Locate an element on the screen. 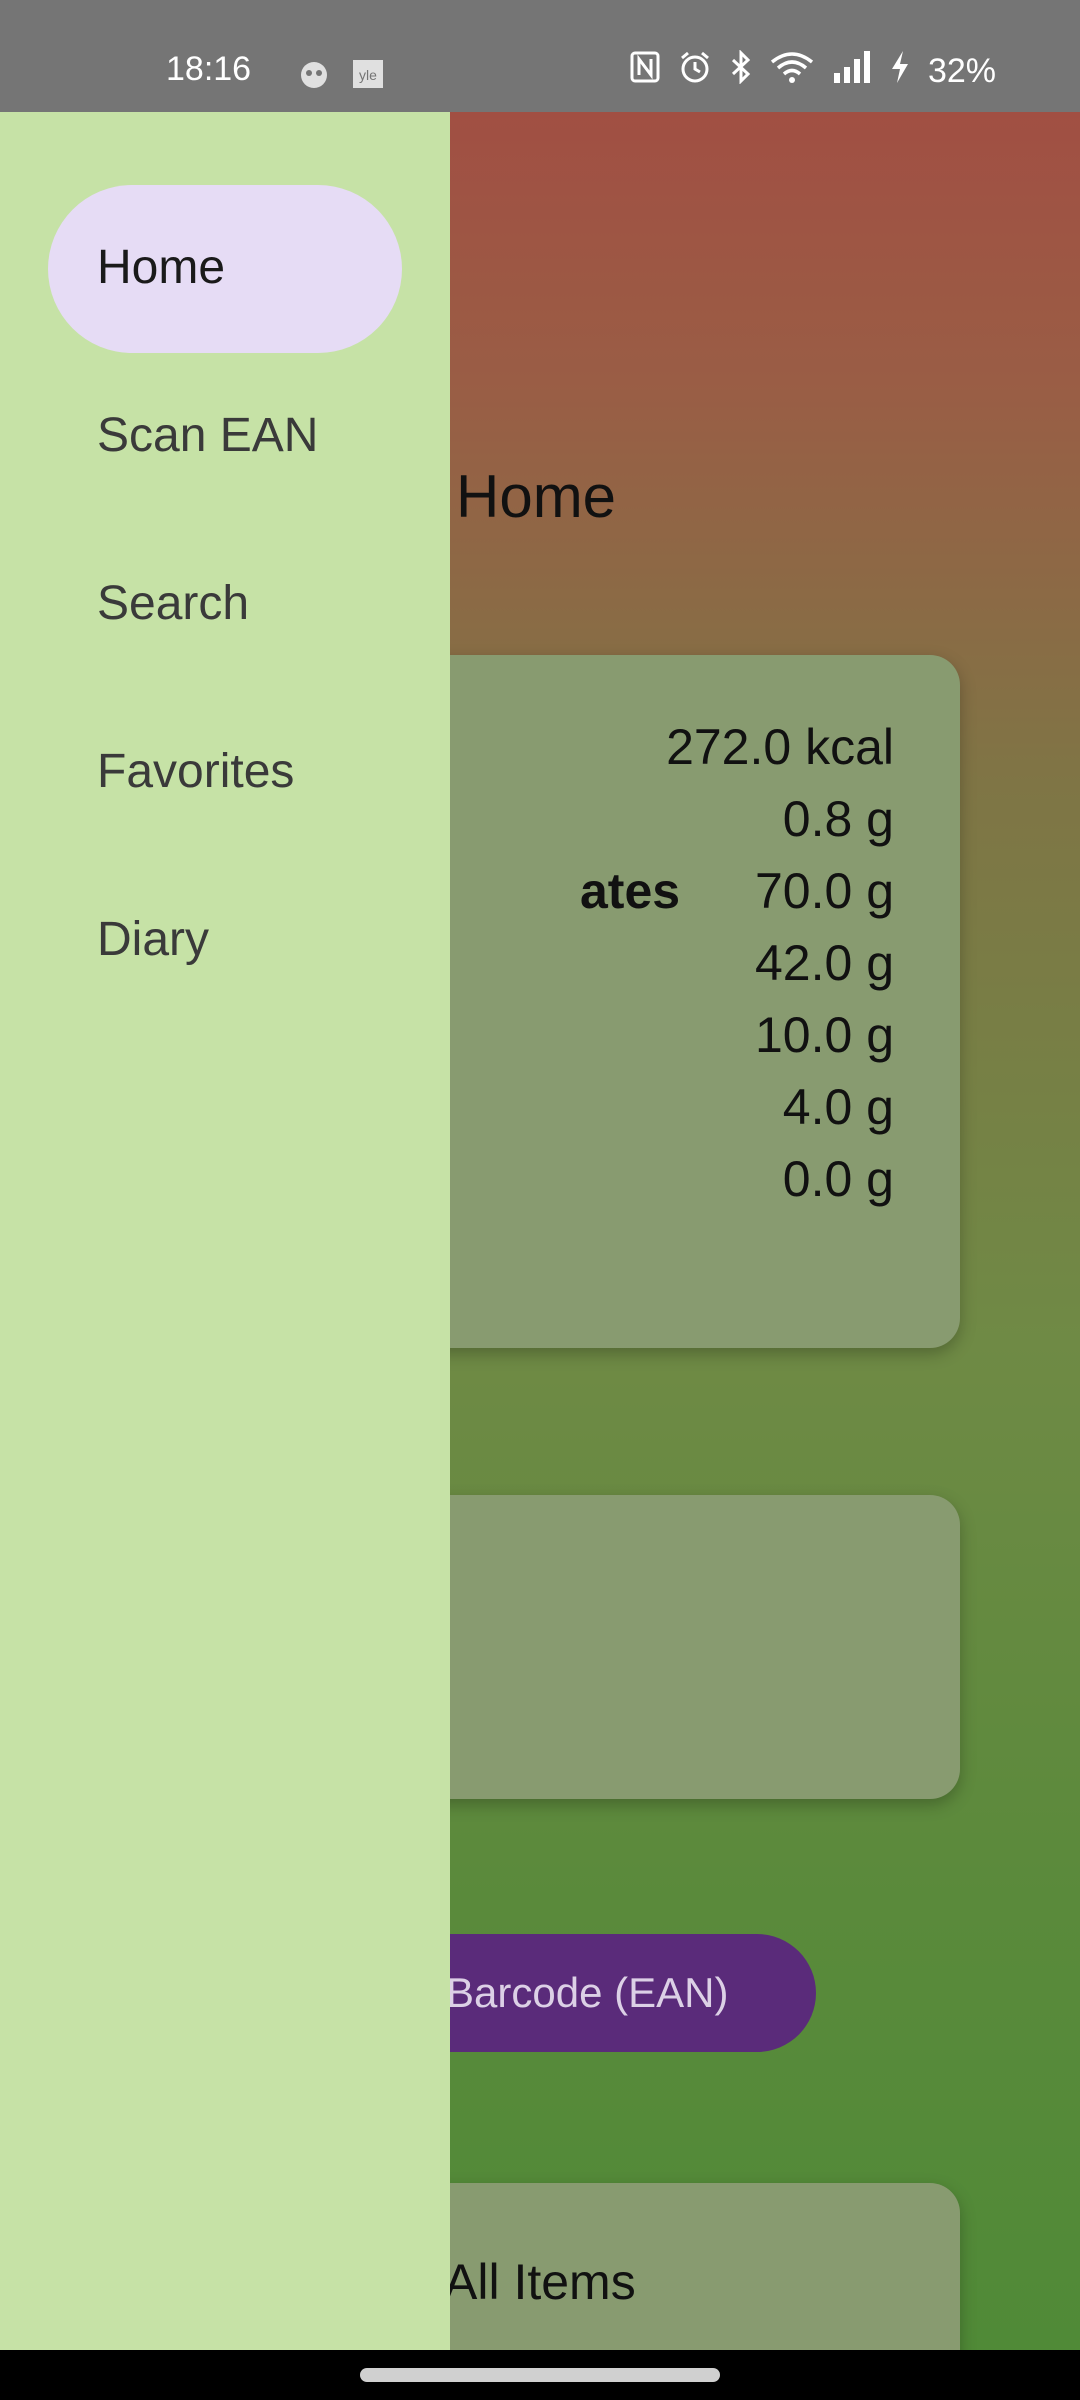 The width and height of the screenshot is (1080, 2400). signal-icon is located at coordinates (852, 71).